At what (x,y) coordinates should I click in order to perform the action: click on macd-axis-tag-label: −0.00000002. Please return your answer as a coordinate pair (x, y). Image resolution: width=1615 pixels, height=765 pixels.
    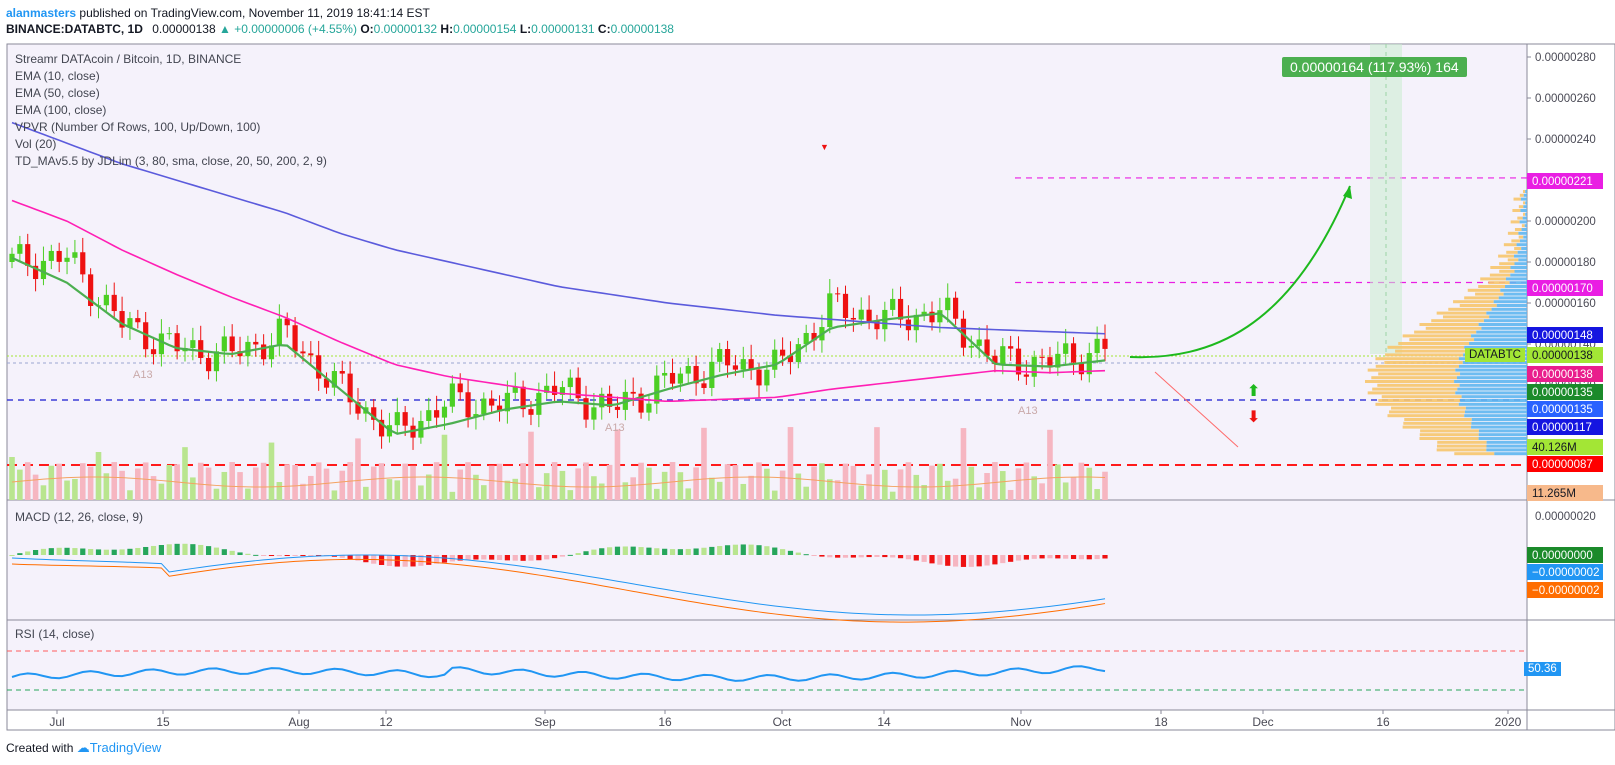
    Looking at the image, I should click on (1565, 573).